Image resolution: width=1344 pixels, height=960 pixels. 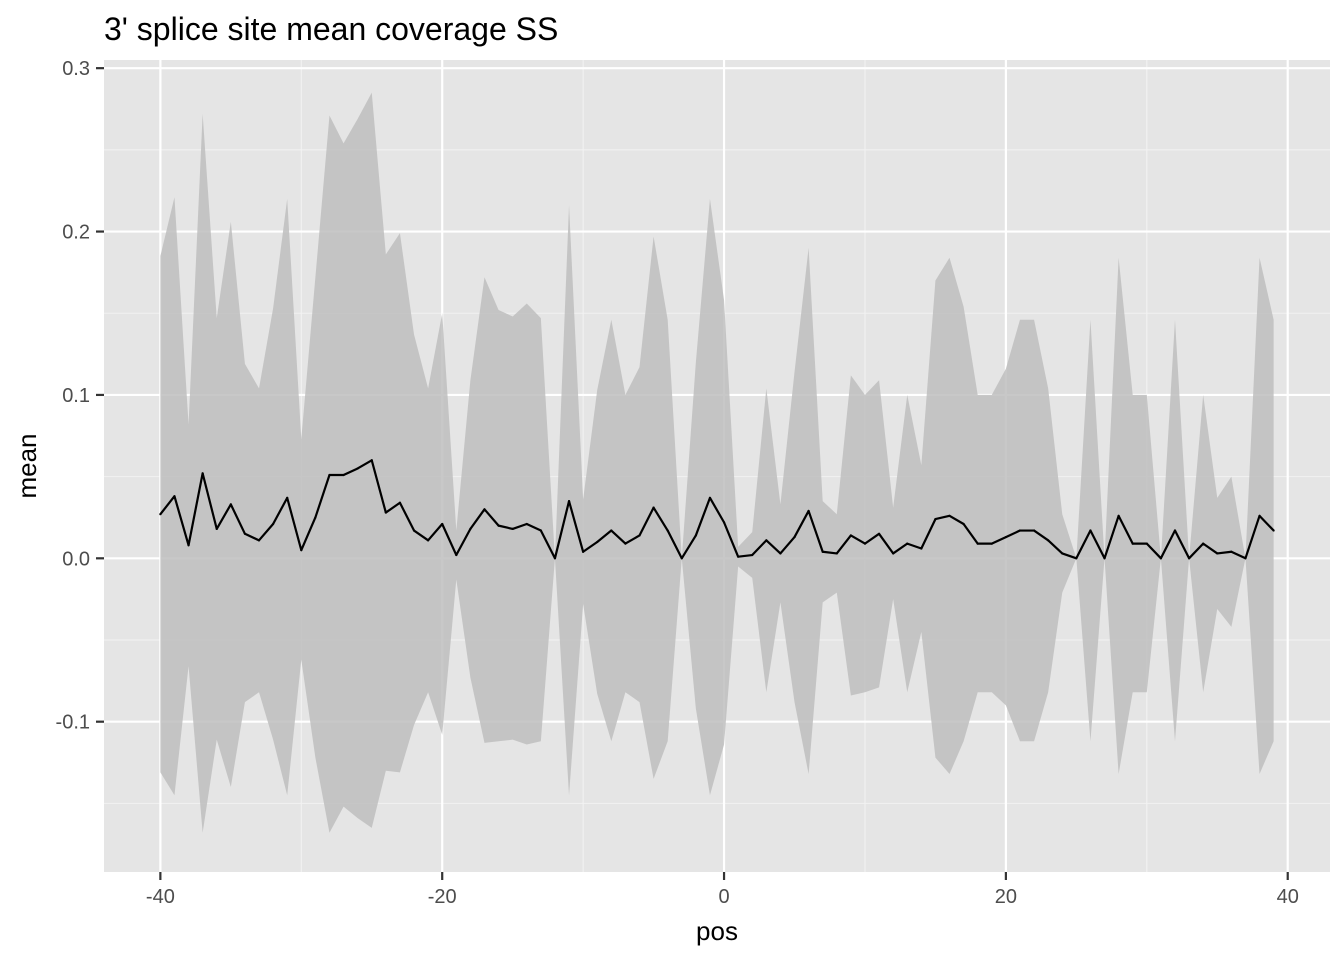 I want to click on mean-line, so click(x=717, y=509).